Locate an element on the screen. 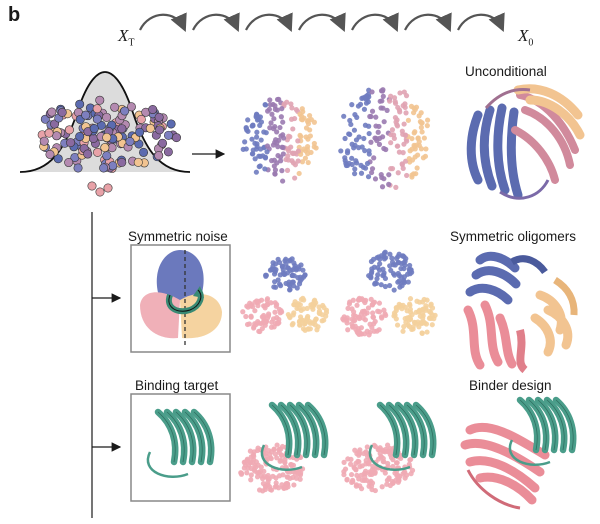 This screenshot has height=524, width=600. start-state-label: XT is located at coordinates (126, 37).